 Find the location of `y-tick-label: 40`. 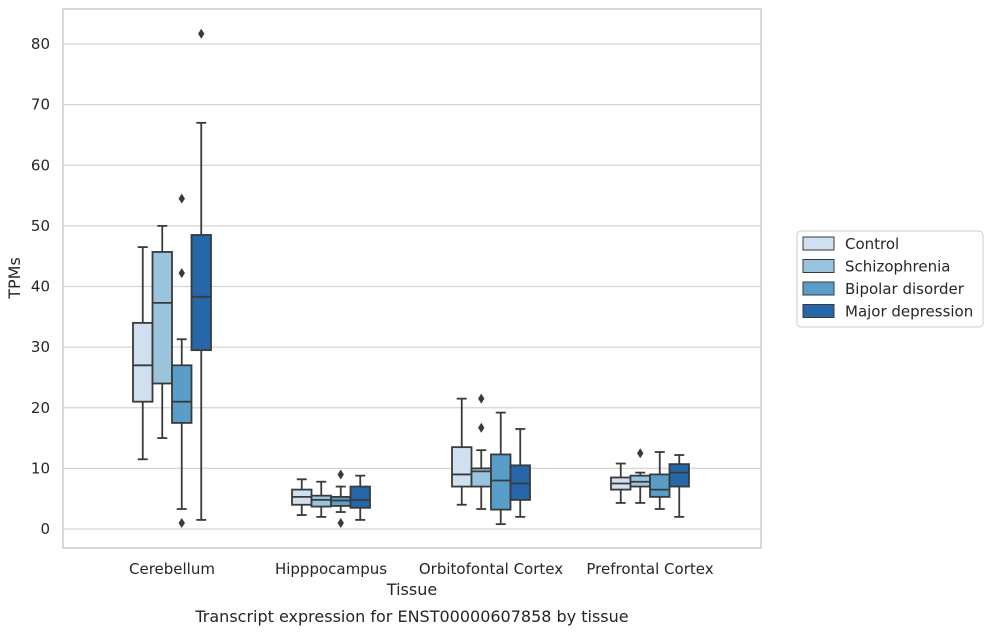

y-tick-label: 40 is located at coordinates (40, 287).